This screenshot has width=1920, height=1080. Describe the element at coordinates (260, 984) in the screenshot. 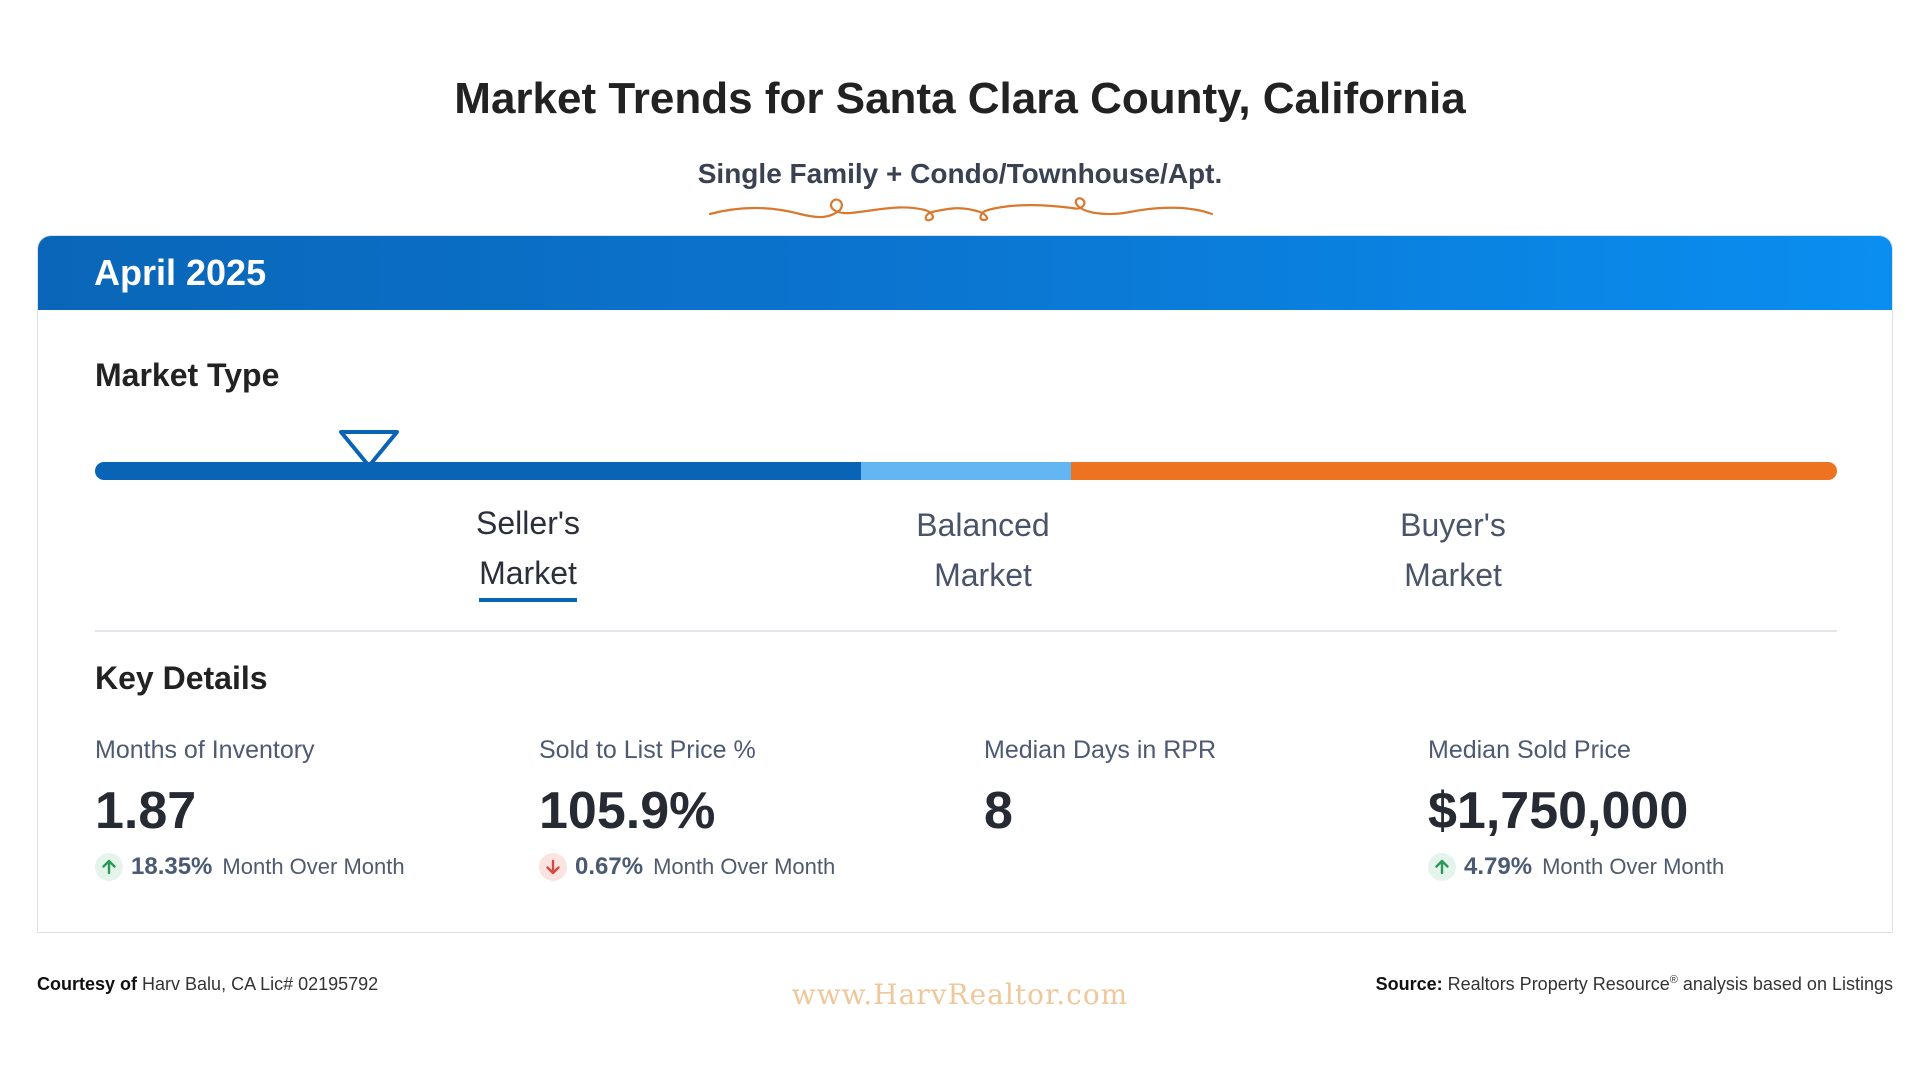

I see `courtesy-text: Harv Balu, CA Lic# 02195792` at that location.